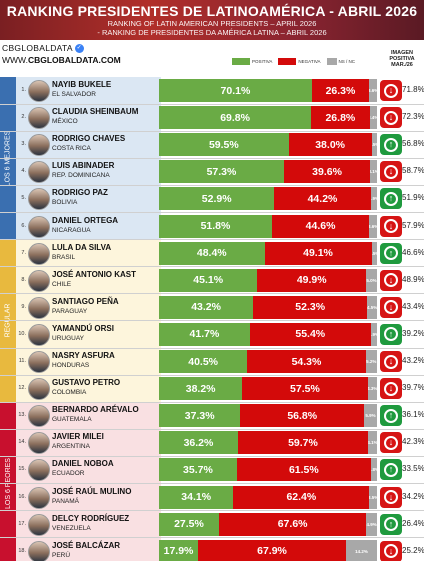 The width and height of the screenshot is (424, 561). Describe the element at coordinates (206, 307) in the screenshot. I see `bar-positive: 43.2%` at that location.